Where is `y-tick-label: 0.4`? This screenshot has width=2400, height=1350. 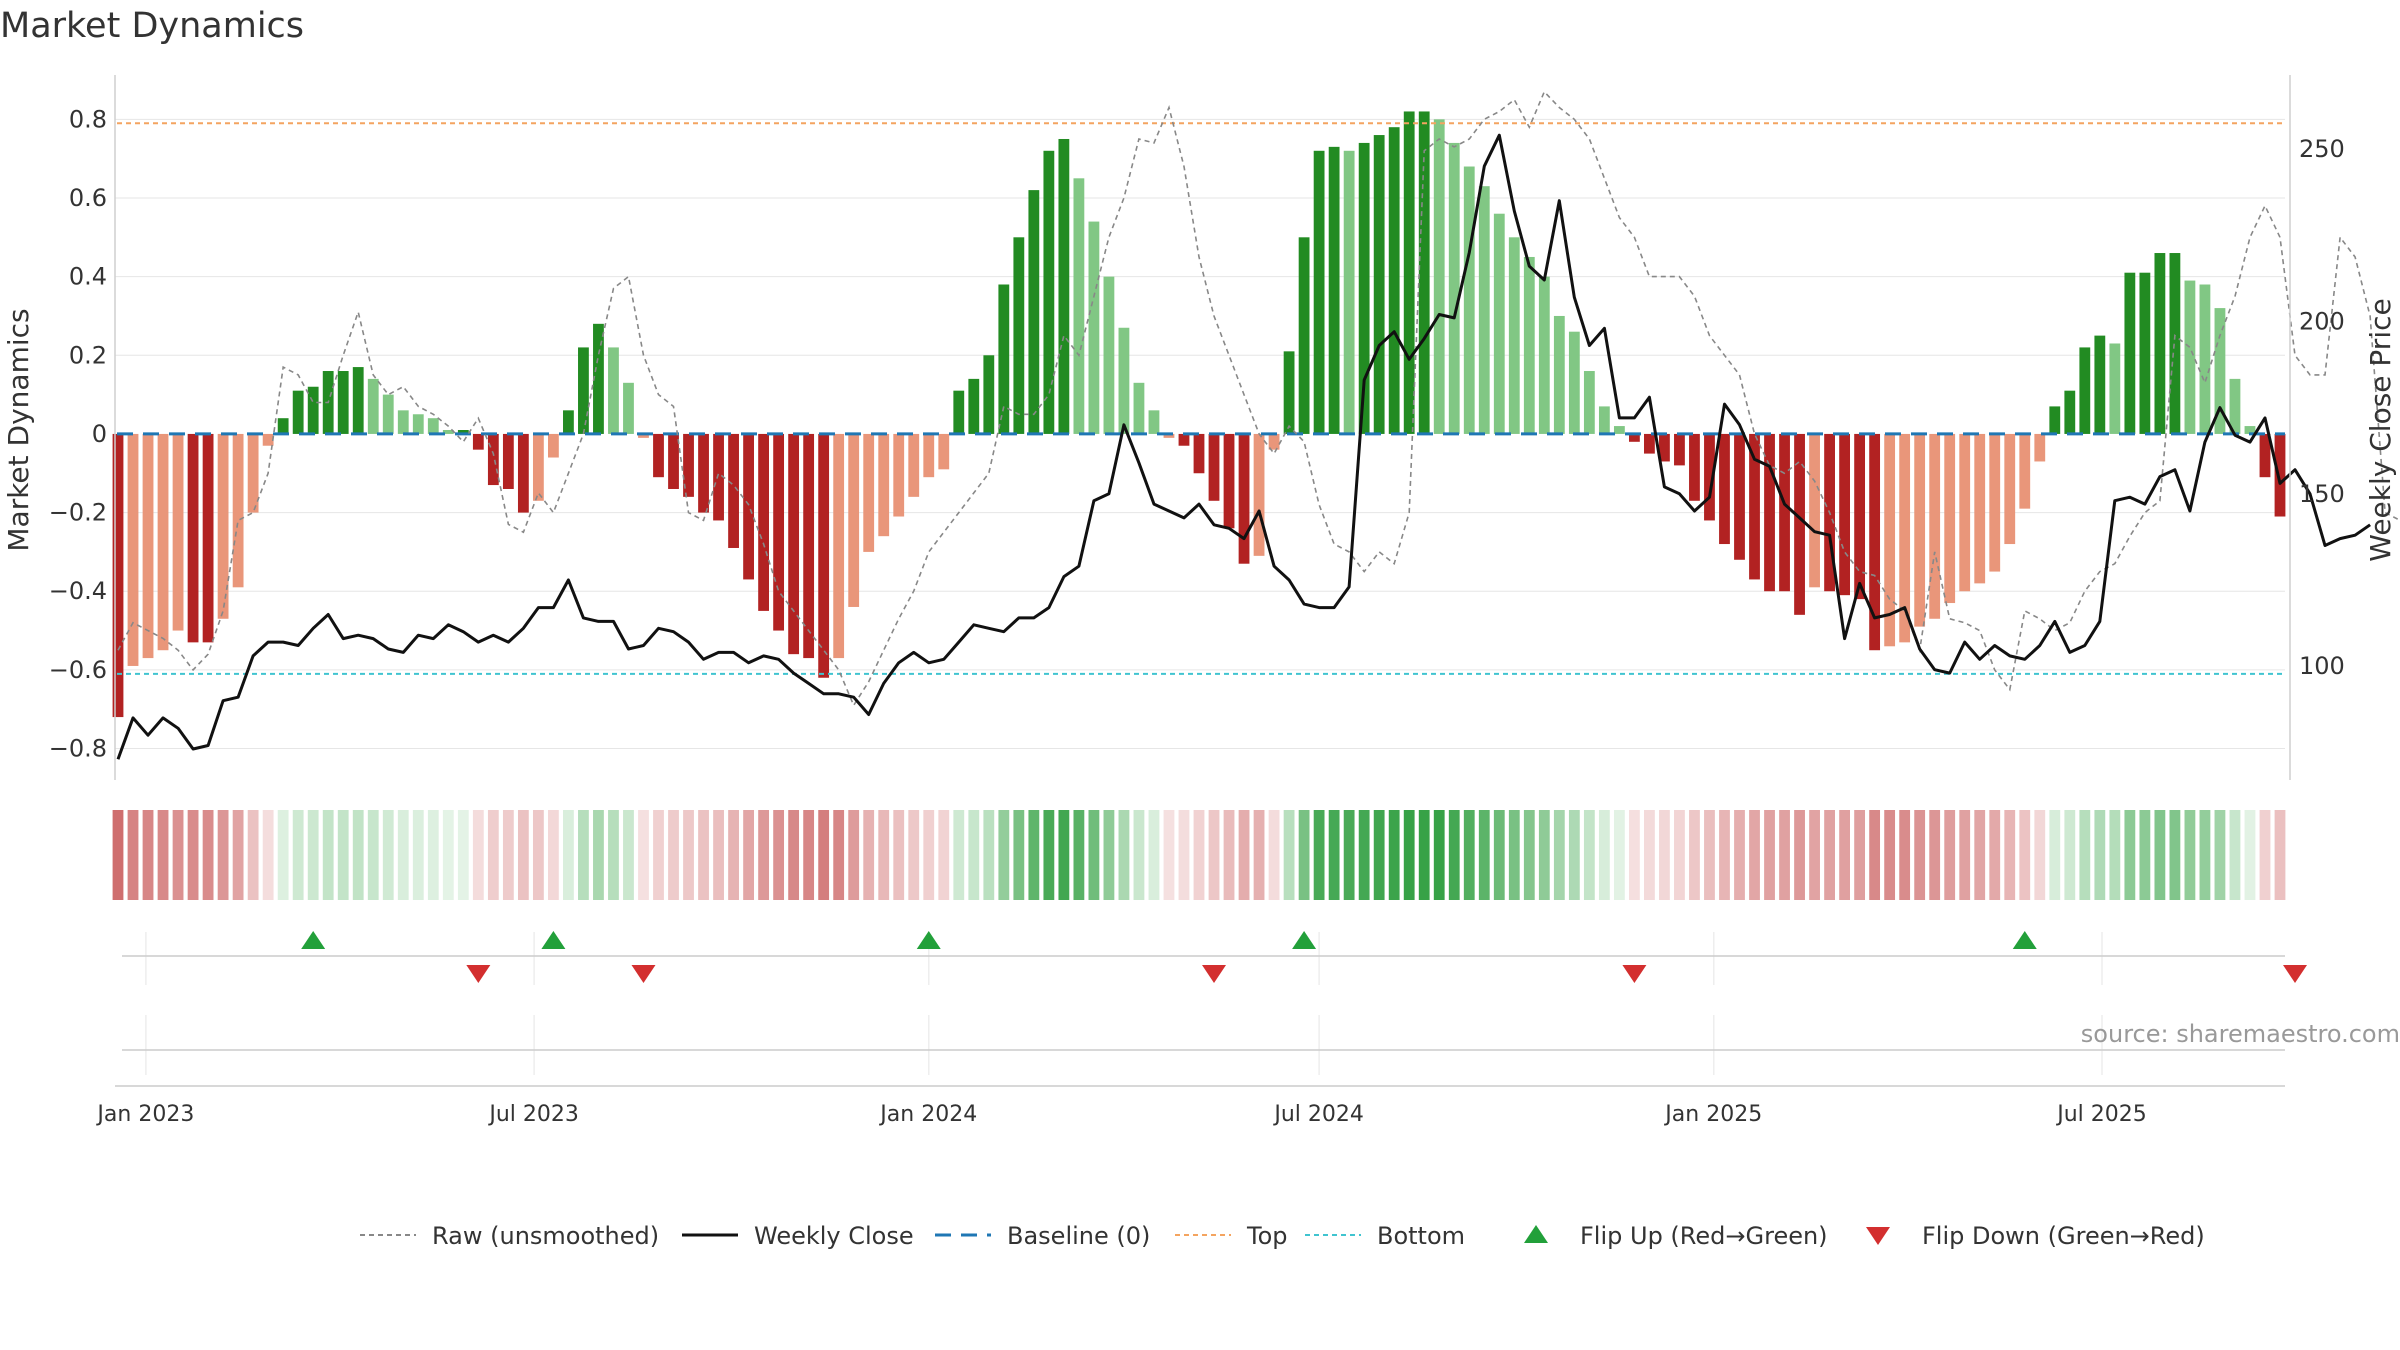
y-tick-label: 0.4 is located at coordinates (88, 277).